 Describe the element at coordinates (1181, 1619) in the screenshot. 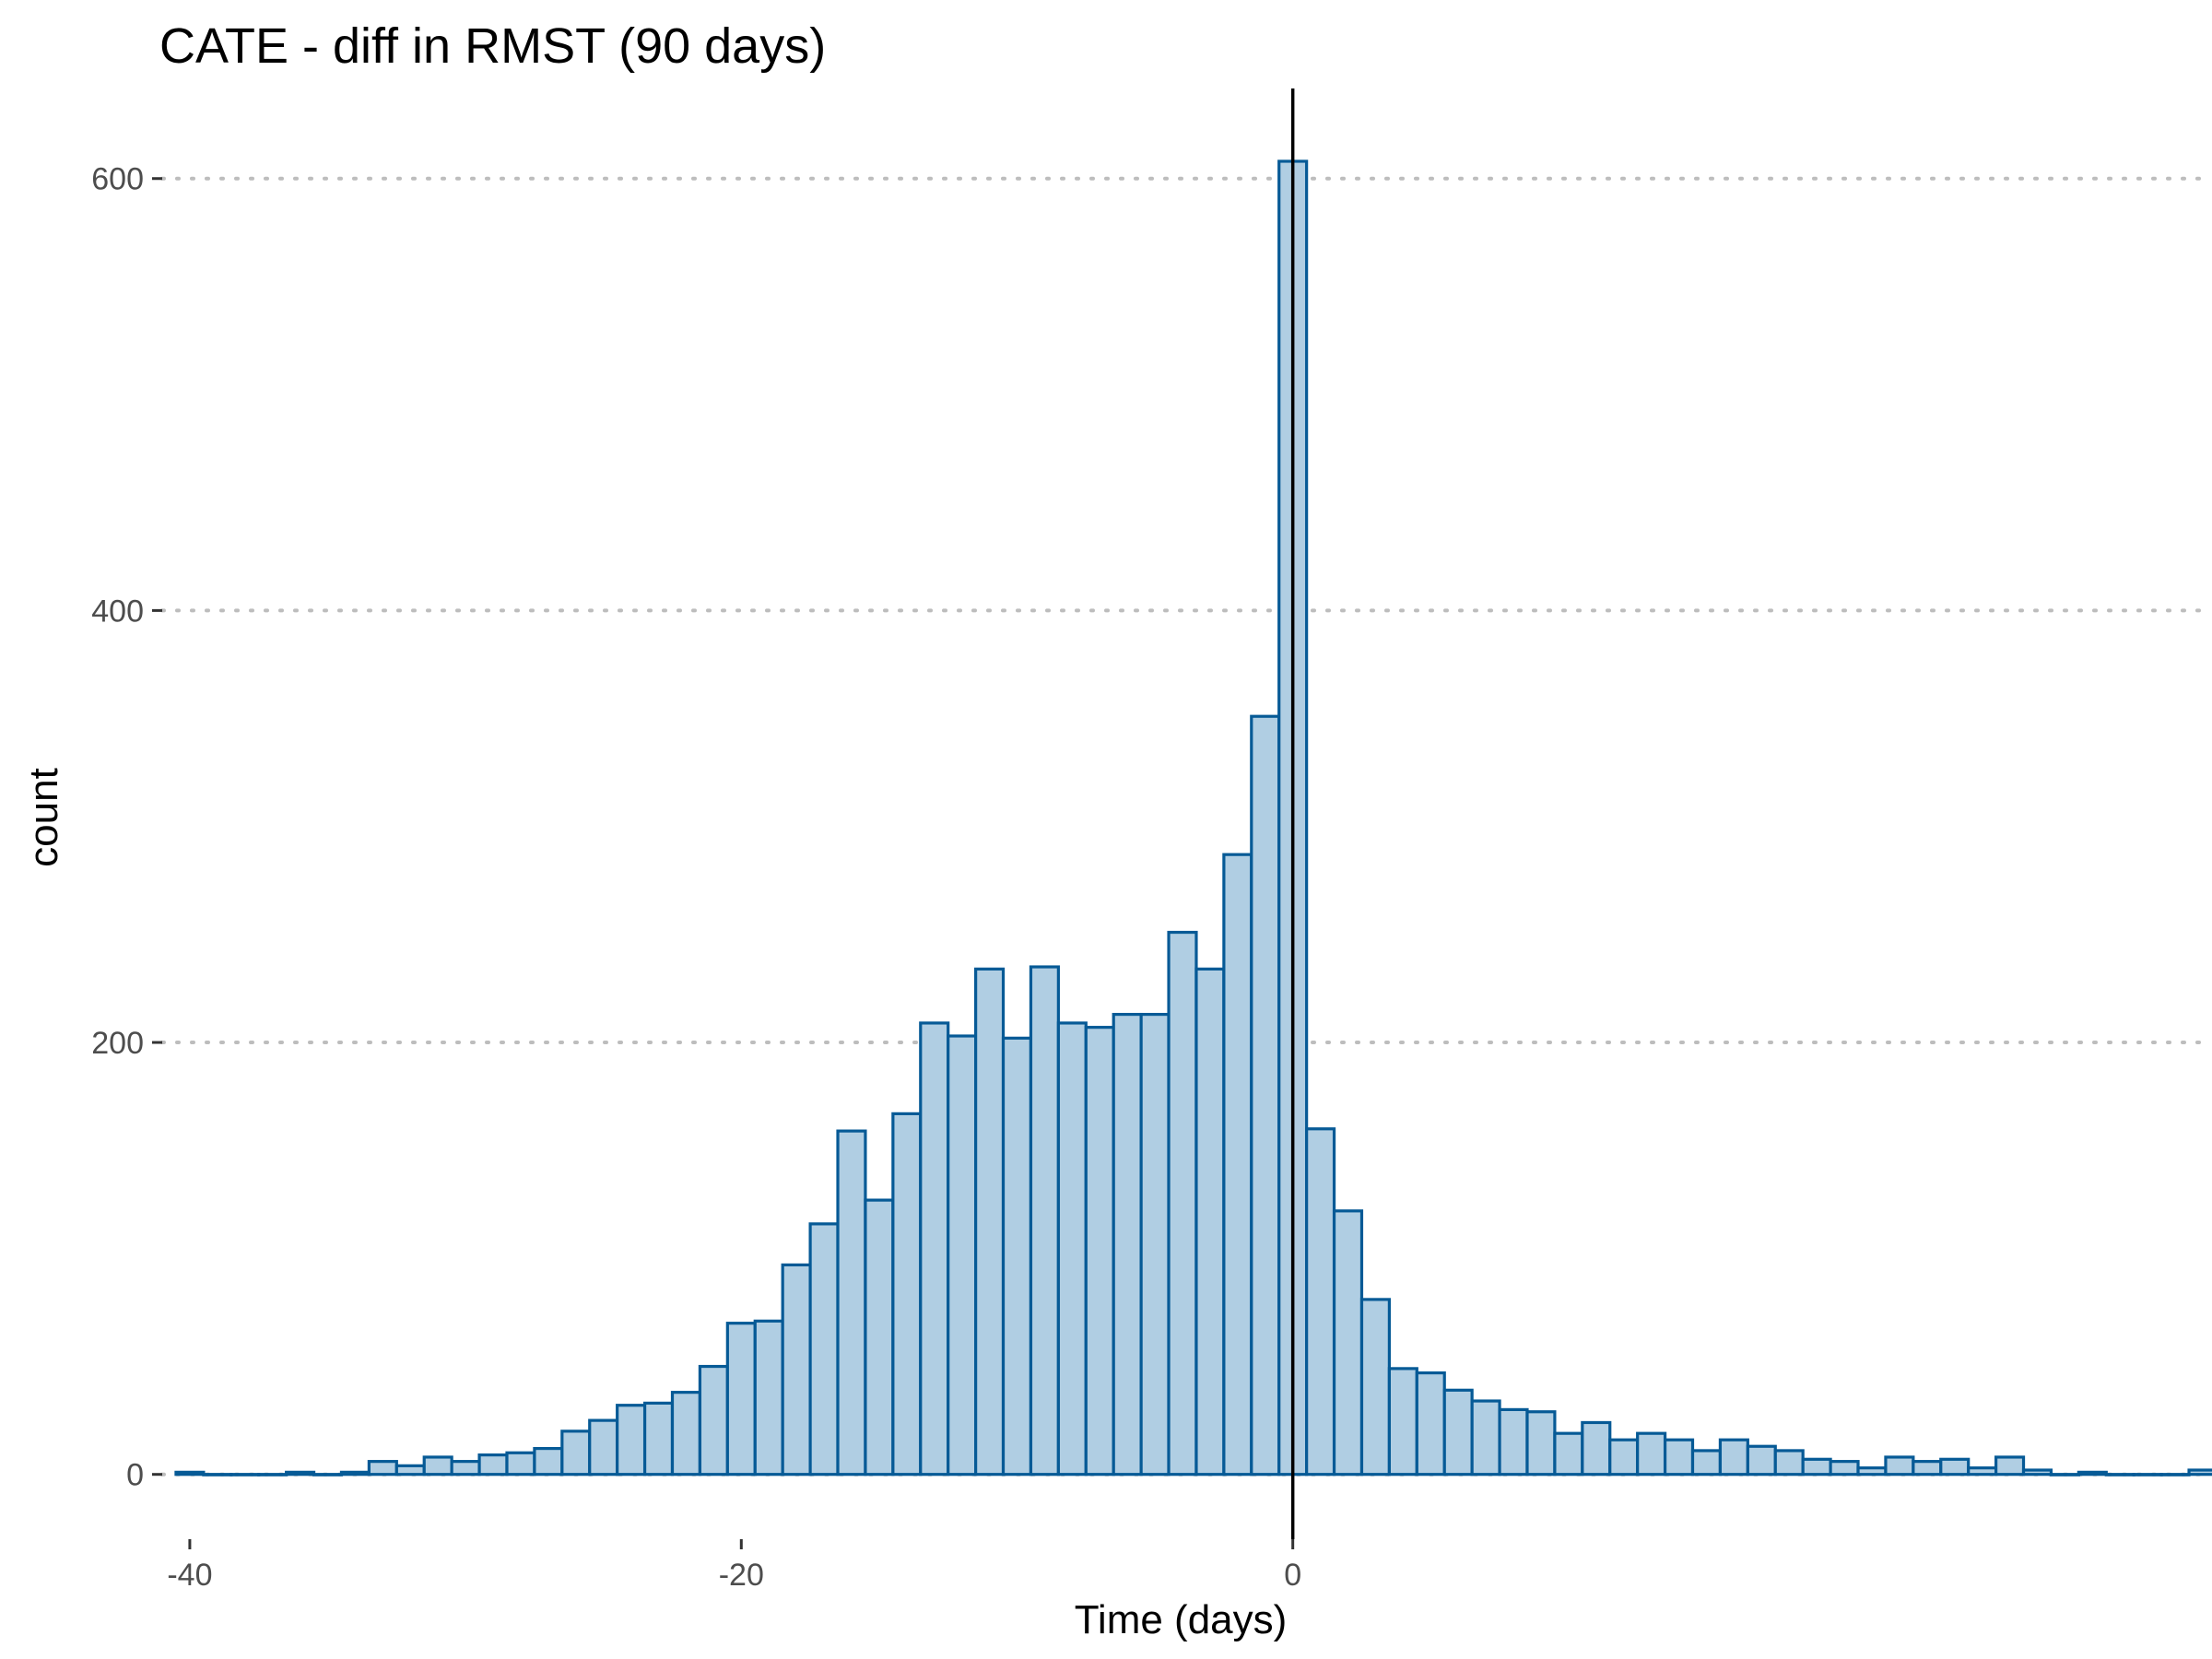

I see `x-axis-title: Time (days)` at that location.